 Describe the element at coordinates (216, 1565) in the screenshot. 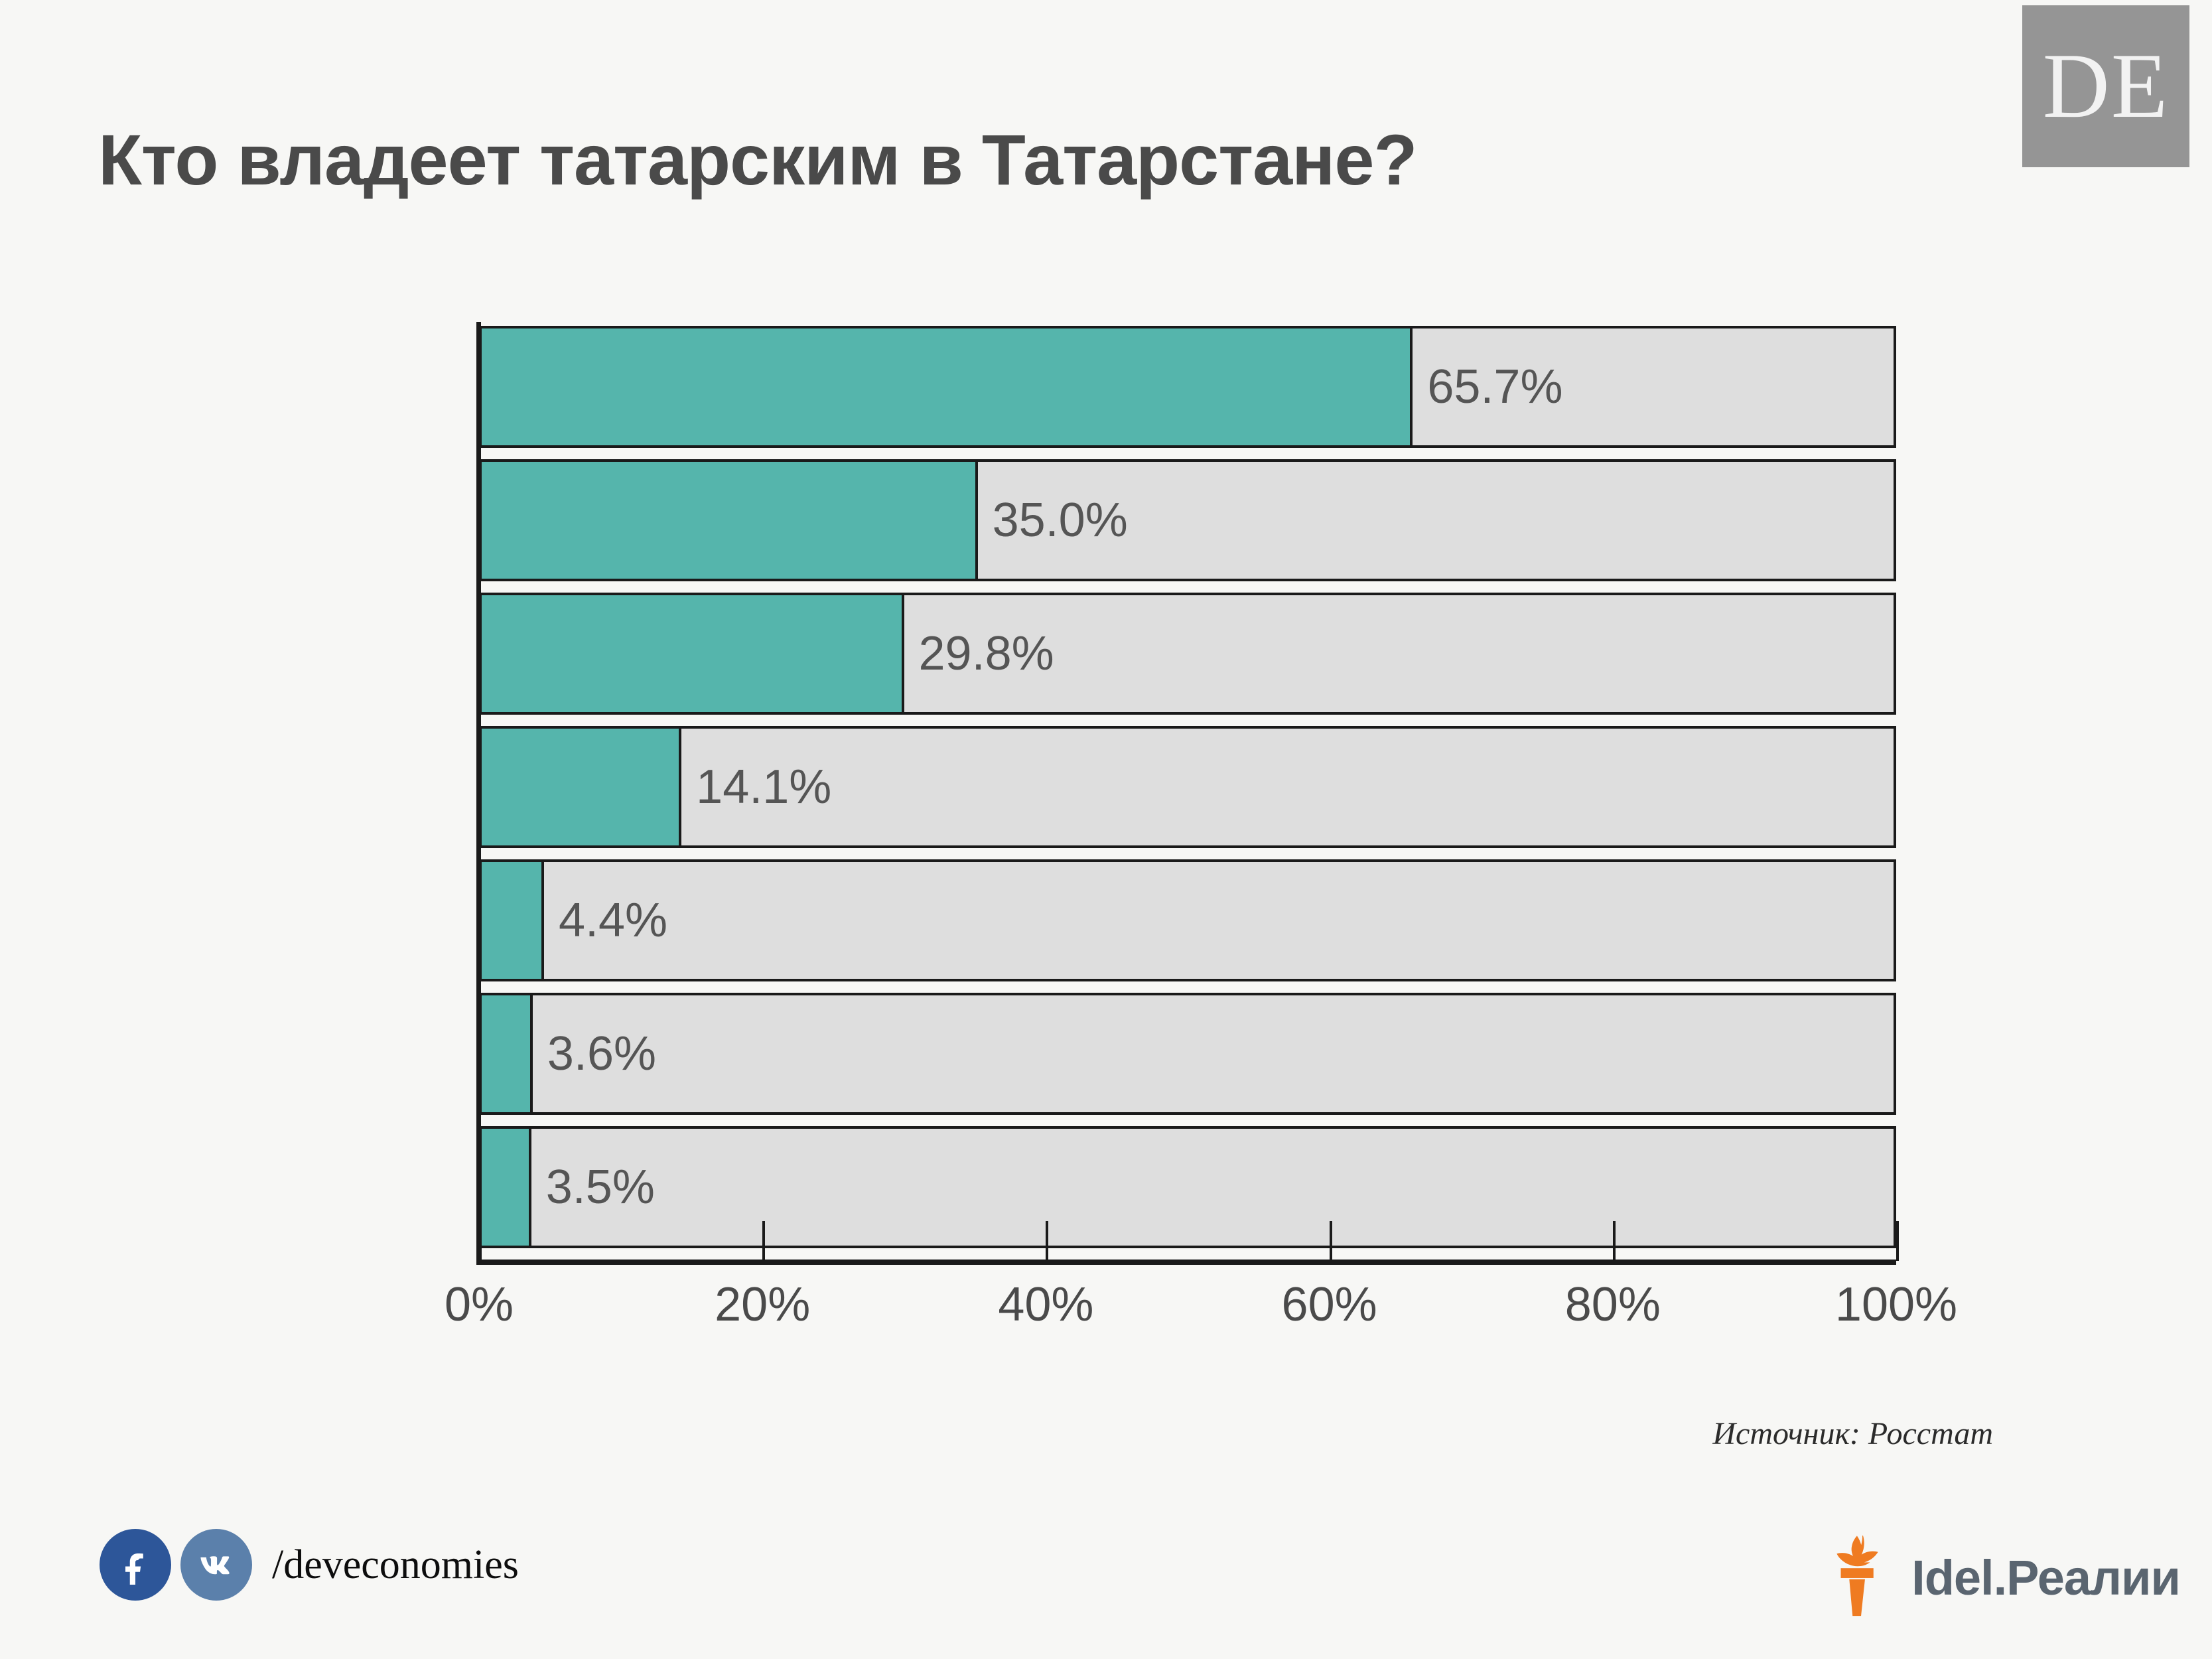

I see `vk-icon` at that location.